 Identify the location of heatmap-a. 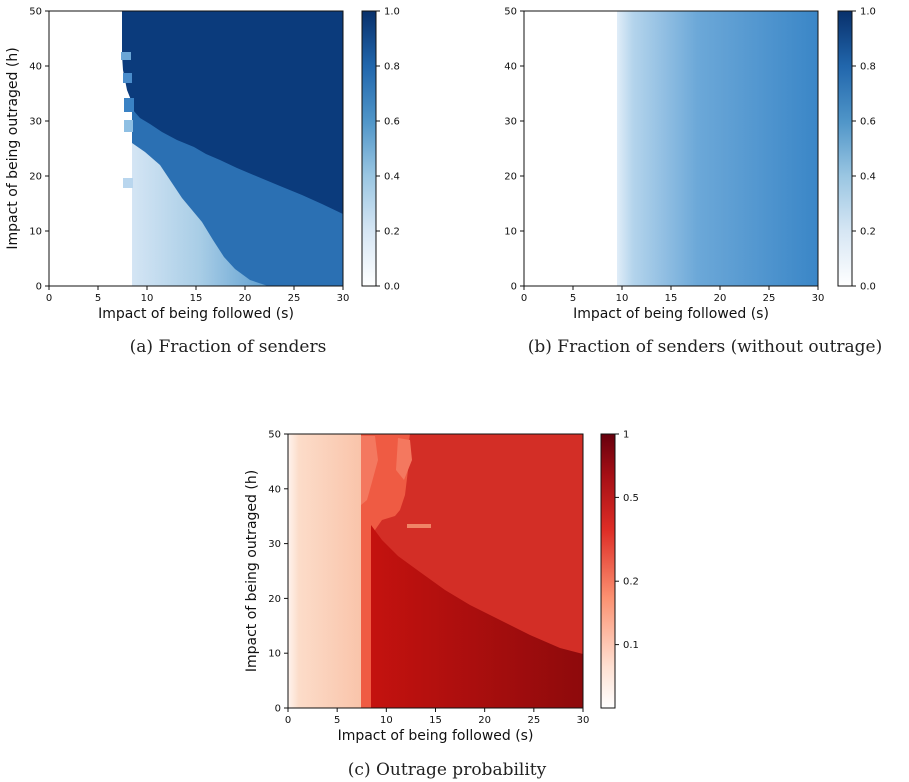
(196, 148).